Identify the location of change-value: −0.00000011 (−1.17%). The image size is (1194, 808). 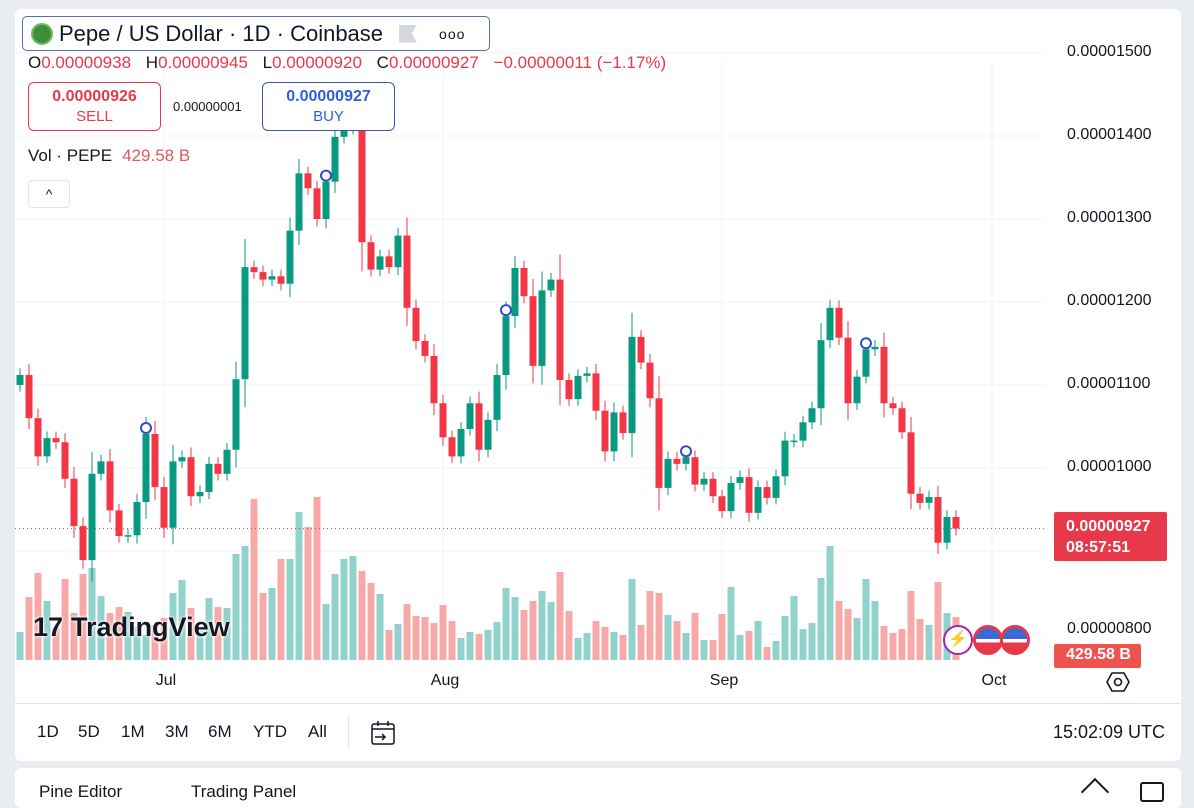
(580, 62).